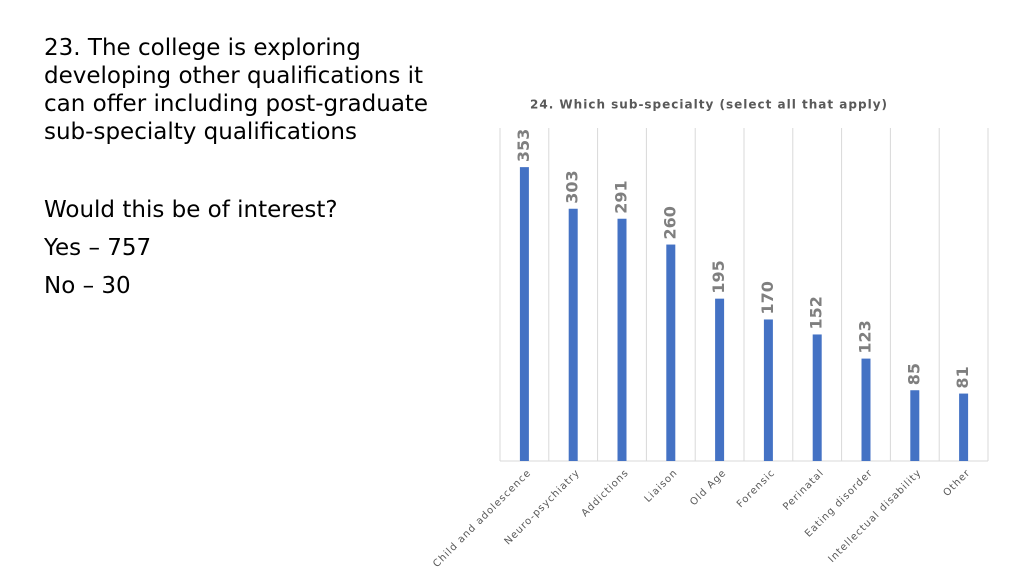  What do you see at coordinates (87, 286) in the screenshot?
I see `answer: No – 30` at bounding box center [87, 286].